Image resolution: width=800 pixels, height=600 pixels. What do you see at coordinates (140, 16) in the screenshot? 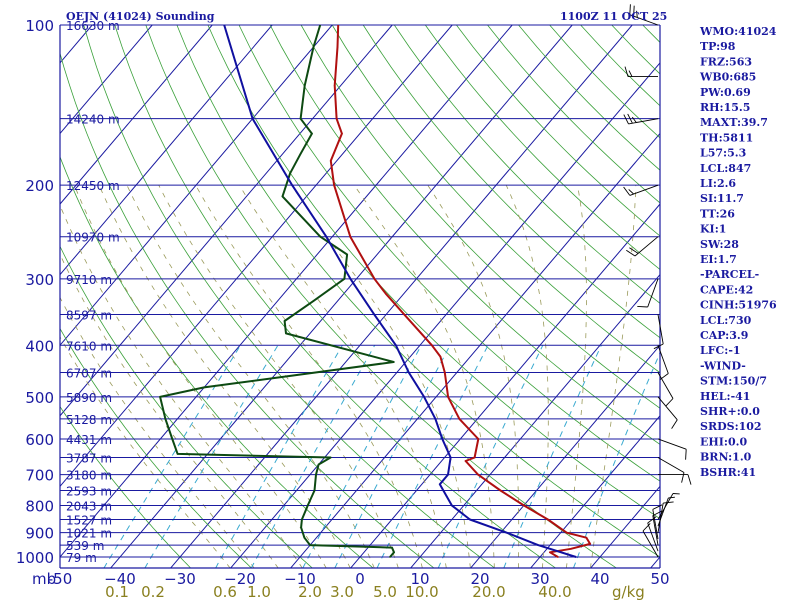
I see `sounding-title: OEJN (41024) Sounding` at bounding box center [140, 16].